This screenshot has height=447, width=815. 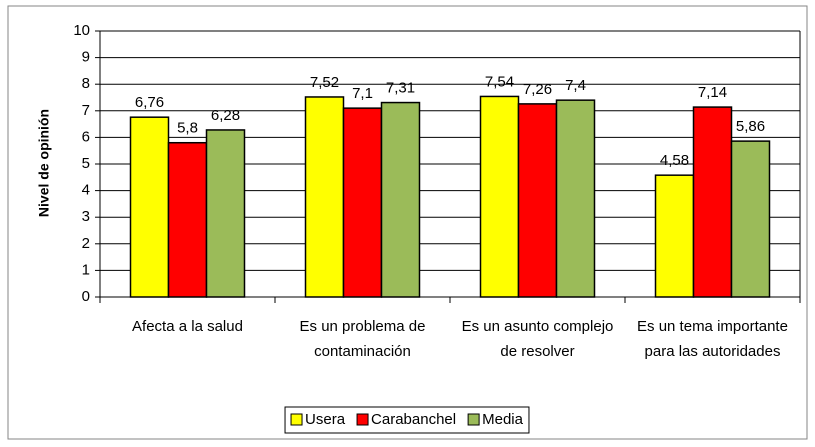 I want to click on data-label: 6,76, so click(x=149, y=102).